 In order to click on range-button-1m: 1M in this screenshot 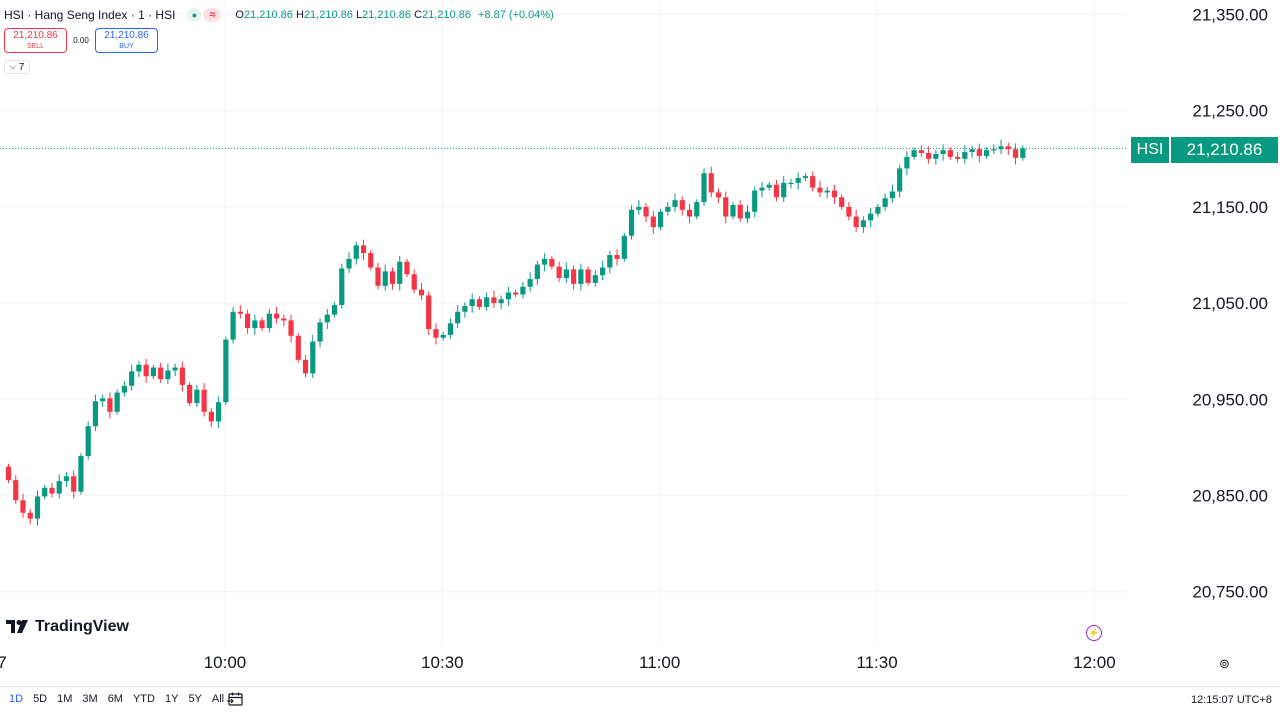, I will do `click(65, 699)`.